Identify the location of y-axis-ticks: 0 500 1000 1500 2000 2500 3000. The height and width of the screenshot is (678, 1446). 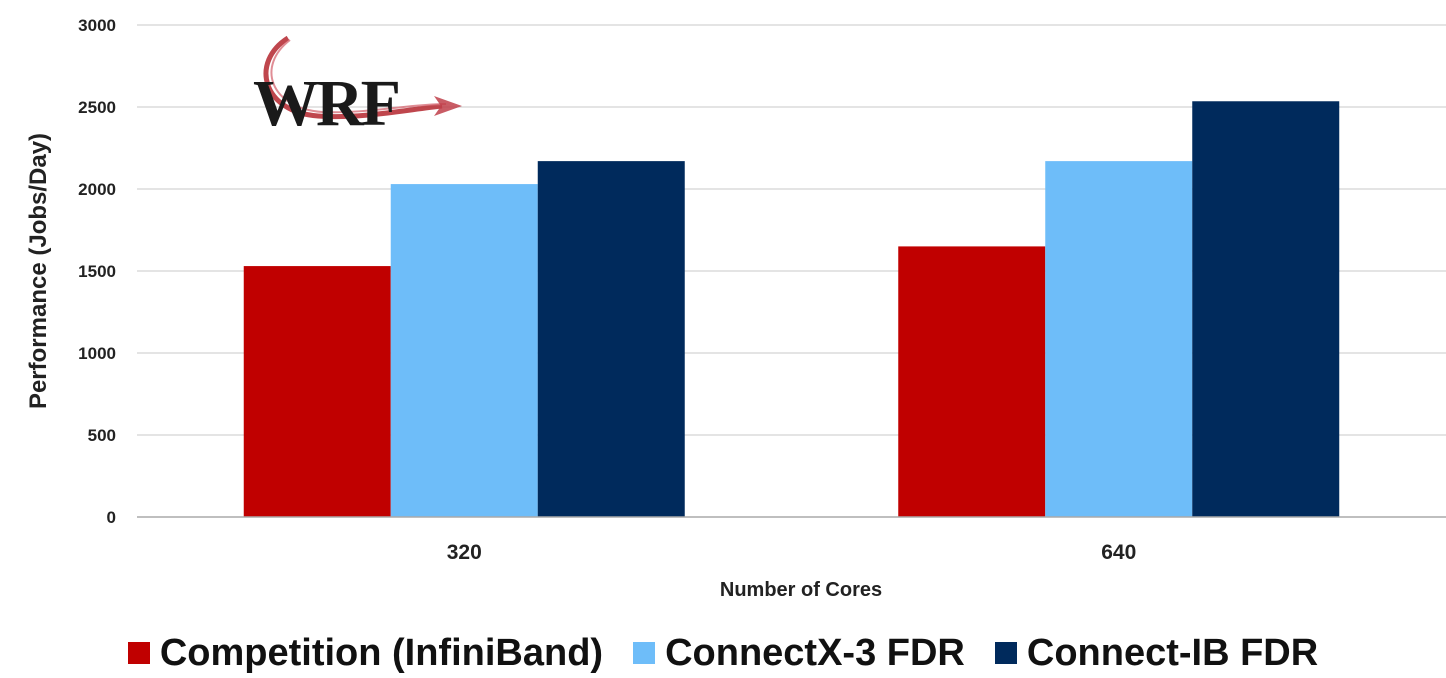
(97, 271).